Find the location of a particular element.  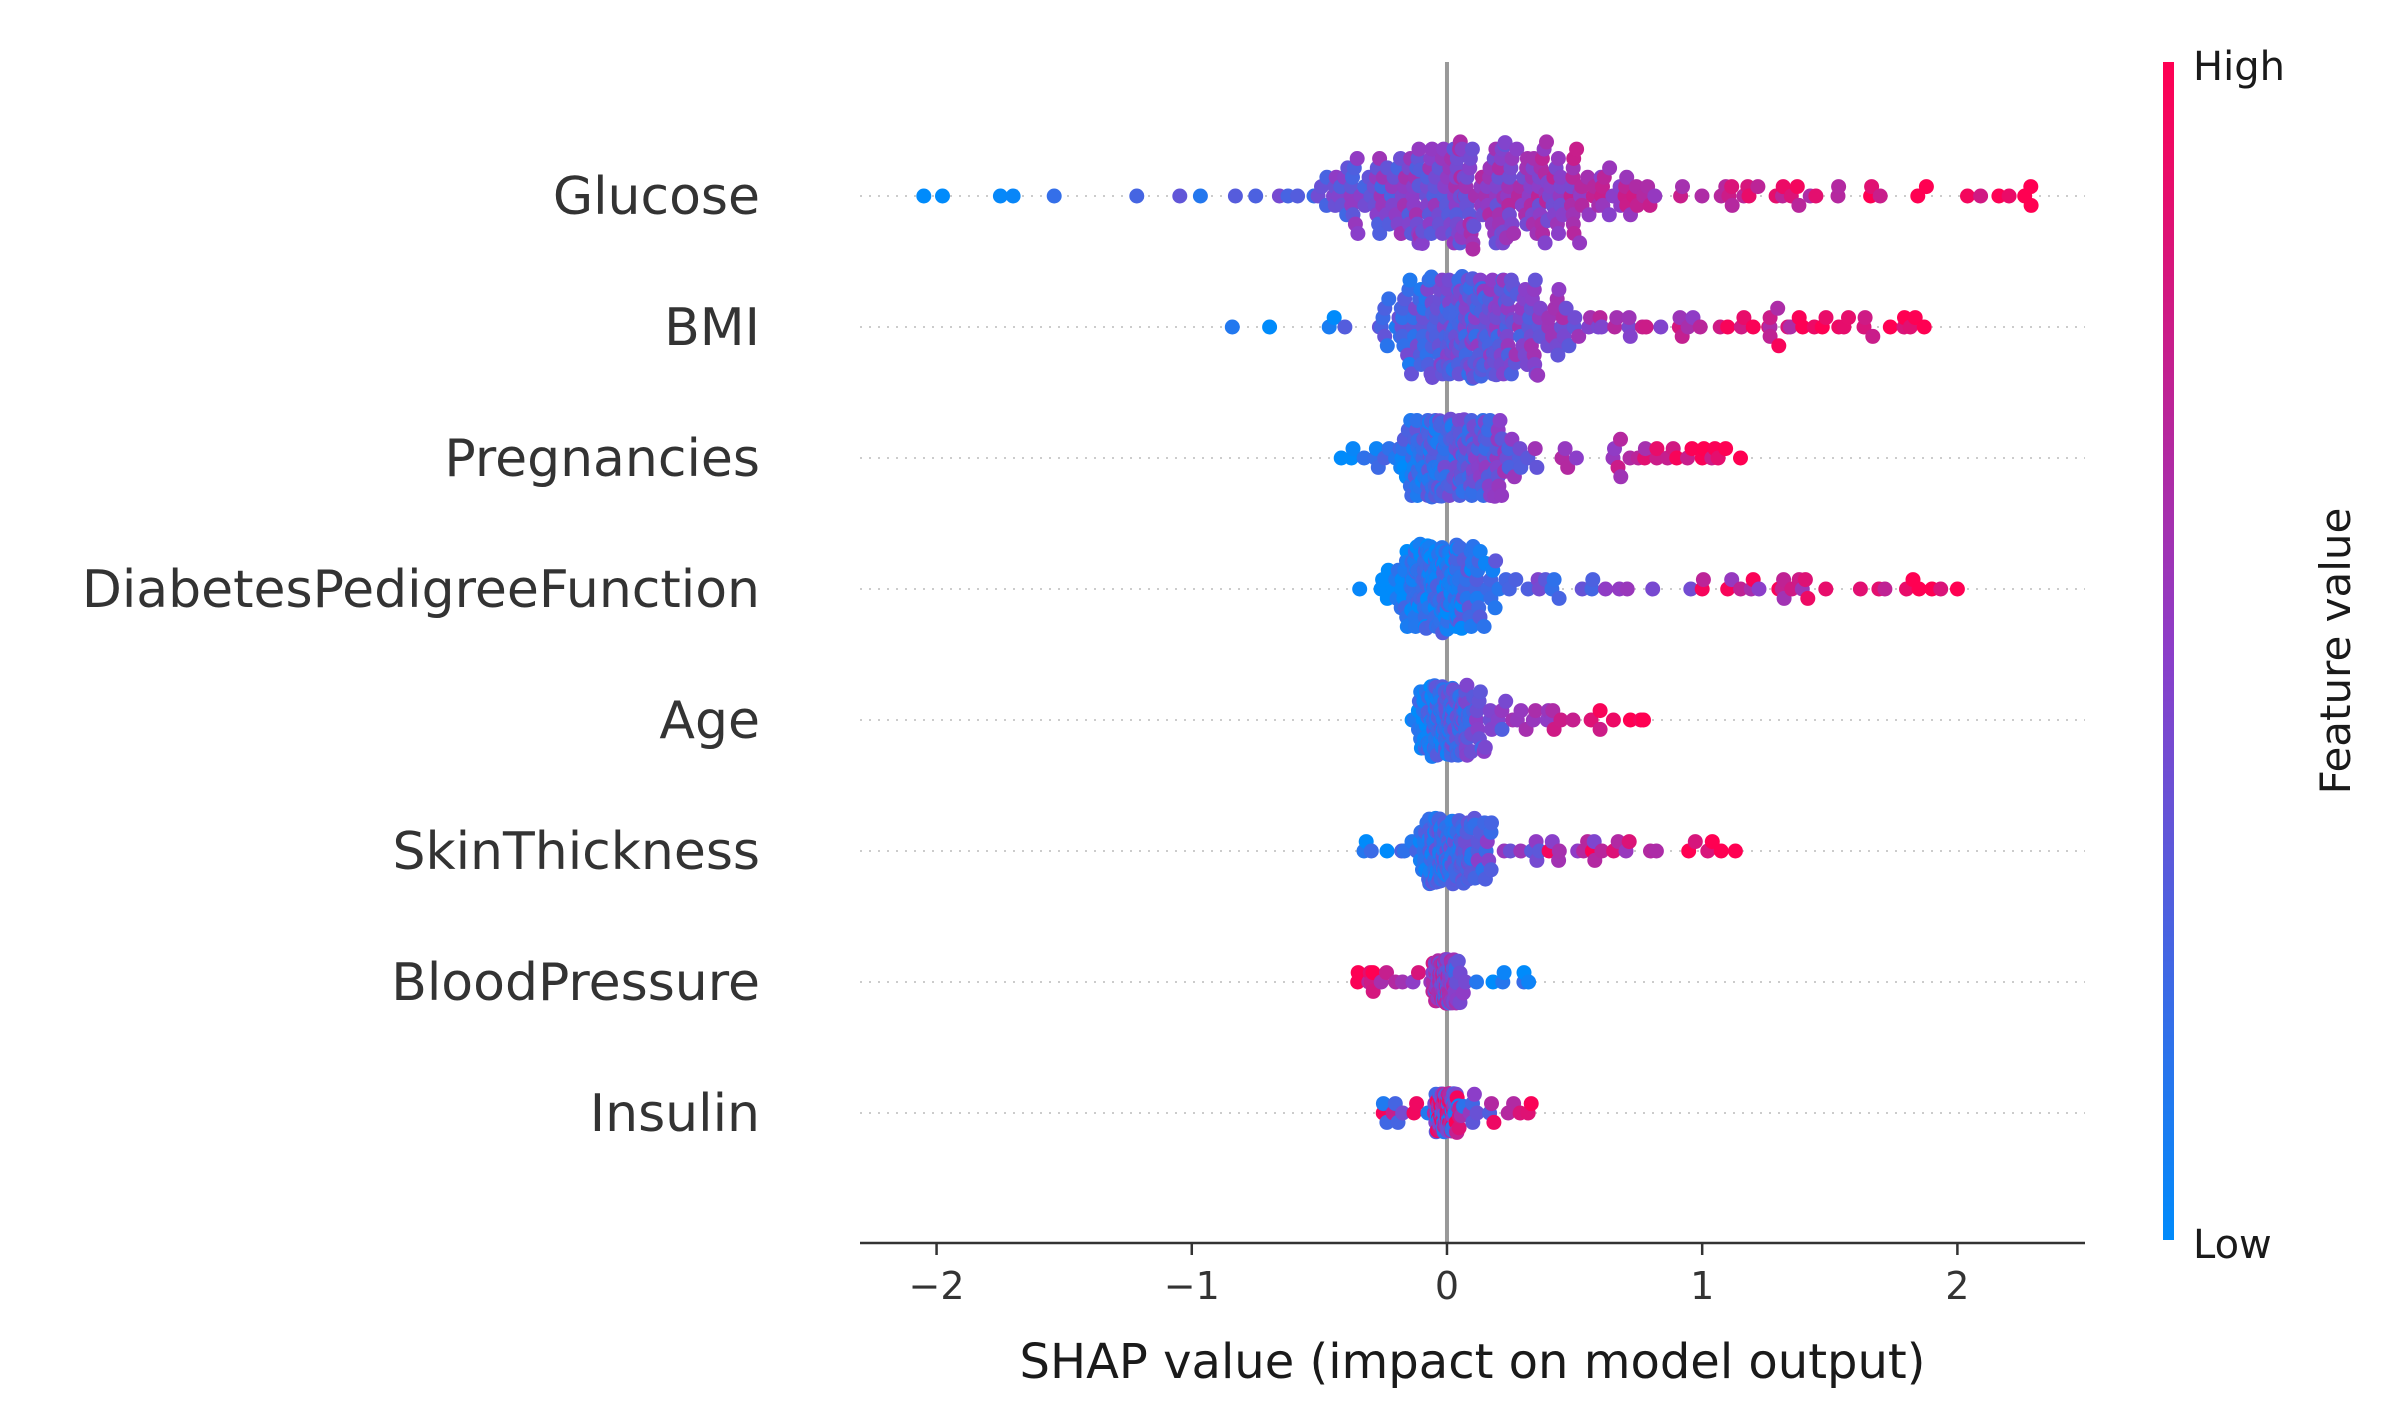

colorbar-high-label: High is located at coordinates (2239, 67).